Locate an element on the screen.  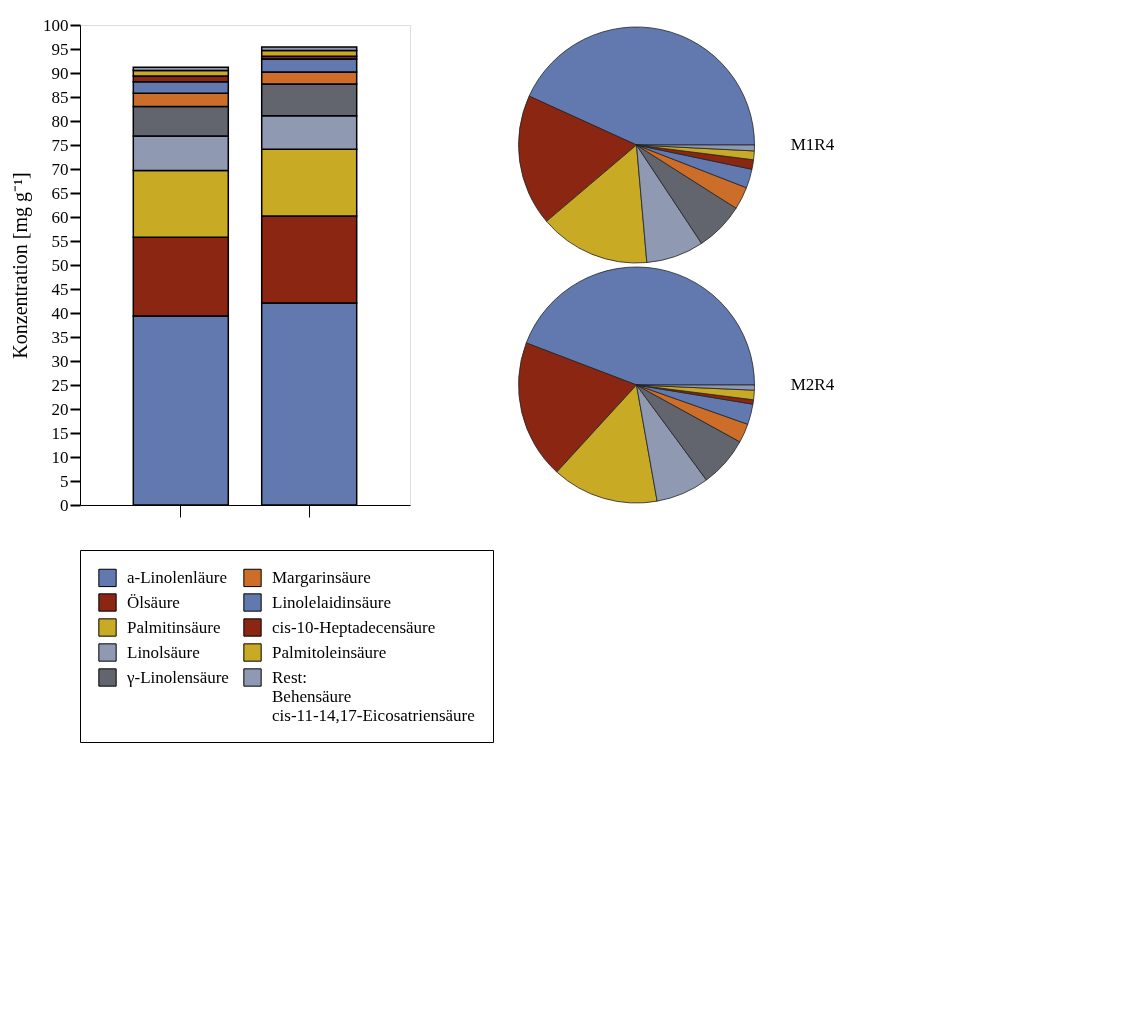
legend-label: a-Linolenläure is located at coordinates (177, 577).